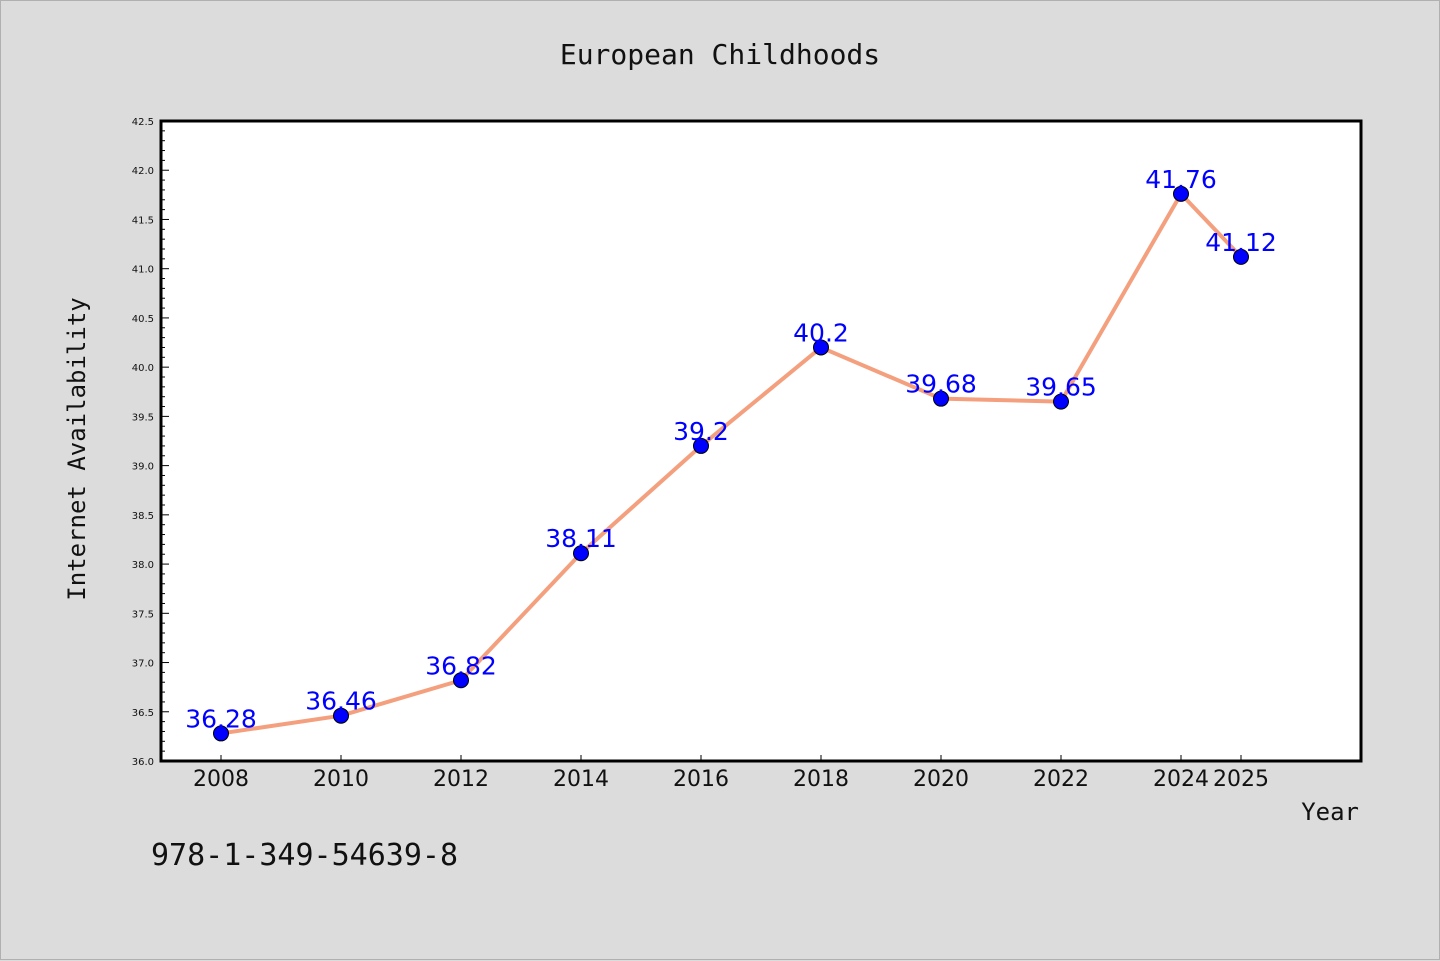 The width and height of the screenshot is (1440, 961). What do you see at coordinates (143, 368) in the screenshot?
I see `y-tick-label: 40.0` at bounding box center [143, 368].